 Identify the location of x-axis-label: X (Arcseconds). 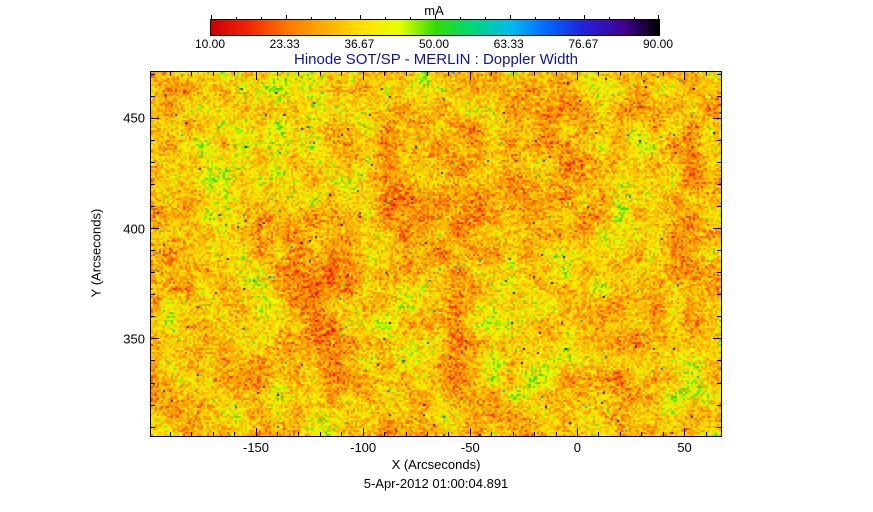
(436, 464).